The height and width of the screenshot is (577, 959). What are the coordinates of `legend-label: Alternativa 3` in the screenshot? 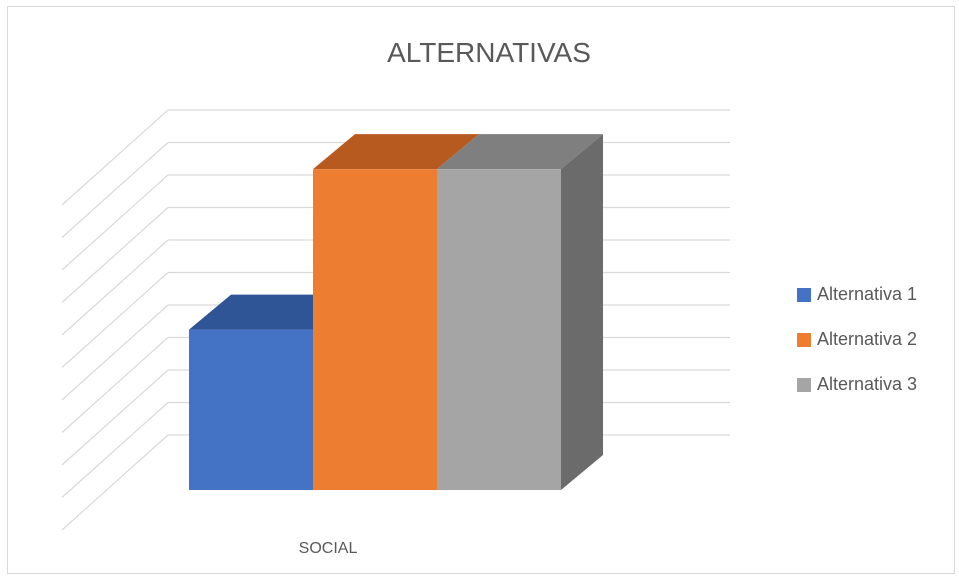 It's located at (867, 384).